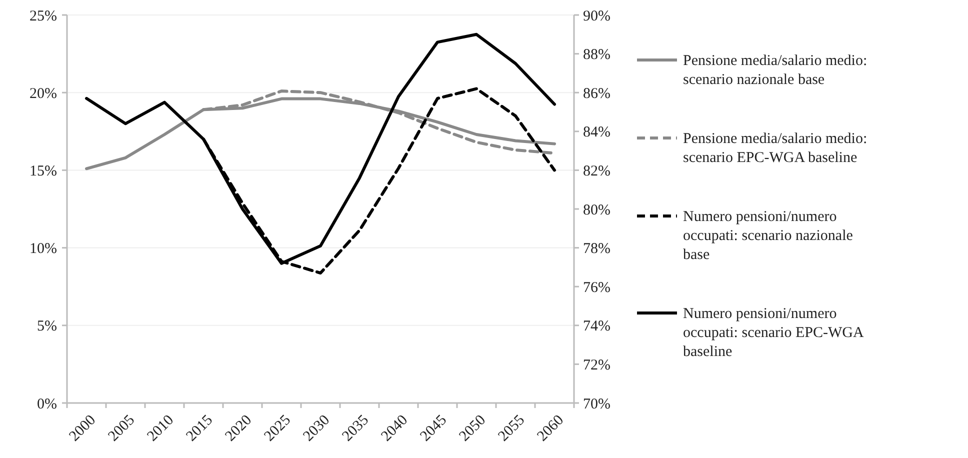  What do you see at coordinates (775, 148) in the screenshot?
I see `legend-label: Pensione media/salario medio: scenario EPC-WGA baseline` at bounding box center [775, 148].